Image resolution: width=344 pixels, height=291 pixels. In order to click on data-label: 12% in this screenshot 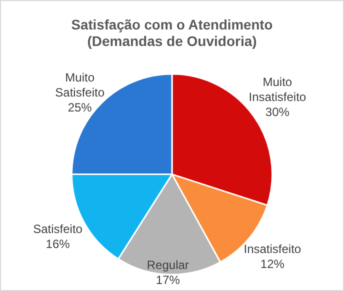, I will do `click(272, 264)`.